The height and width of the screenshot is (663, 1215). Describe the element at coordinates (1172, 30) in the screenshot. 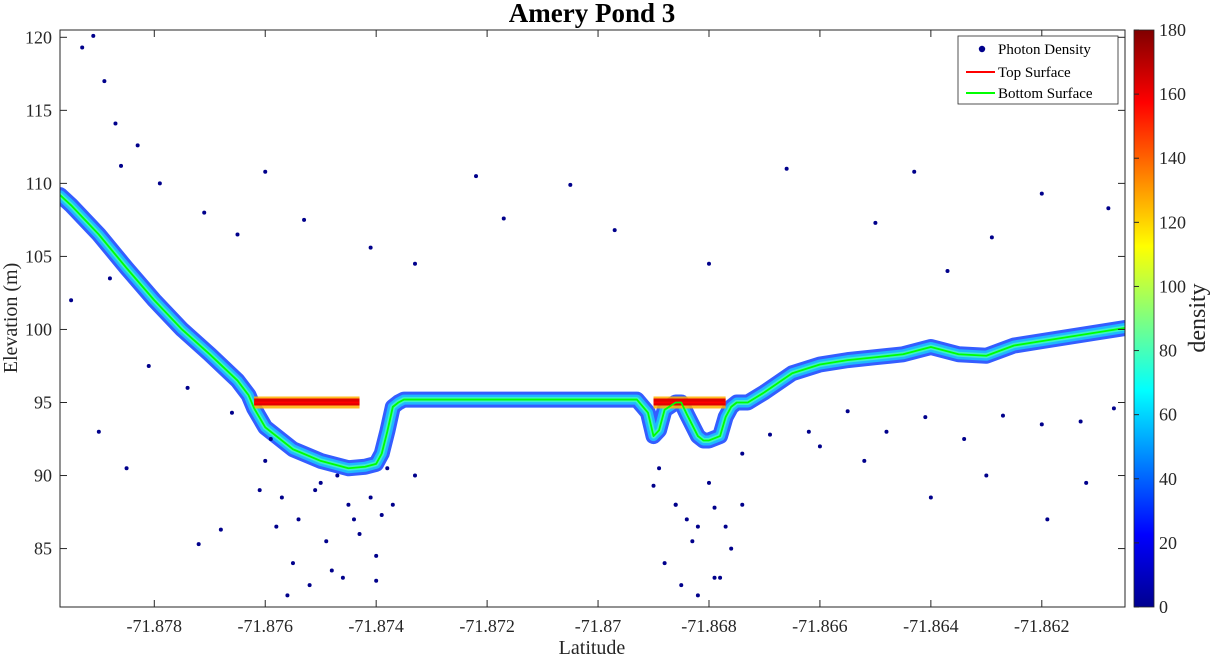

I see `colorbar-tick-label: 180` at that location.